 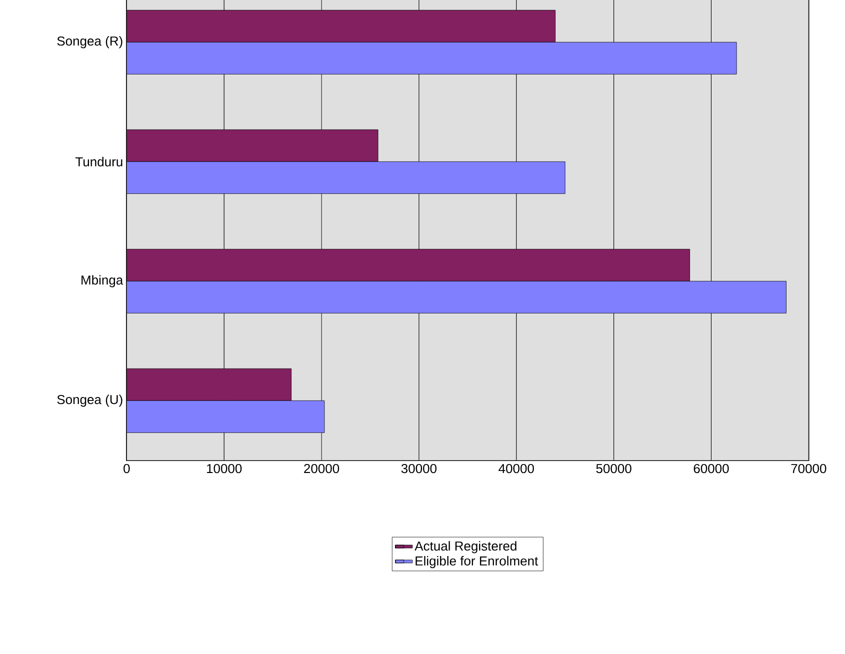 What do you see at coordinates (465, 547) in the screenshot?
I see `legend-label: Actual Registered` at bounding box center [465, 547].